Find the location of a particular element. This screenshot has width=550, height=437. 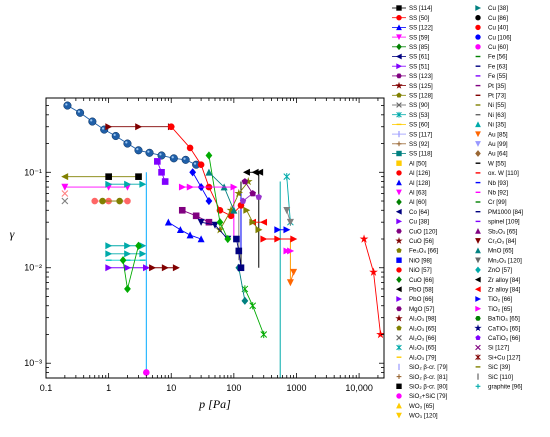

legend-item: SiO₂ β-cr. [79] is located at coordinates (423, 367).